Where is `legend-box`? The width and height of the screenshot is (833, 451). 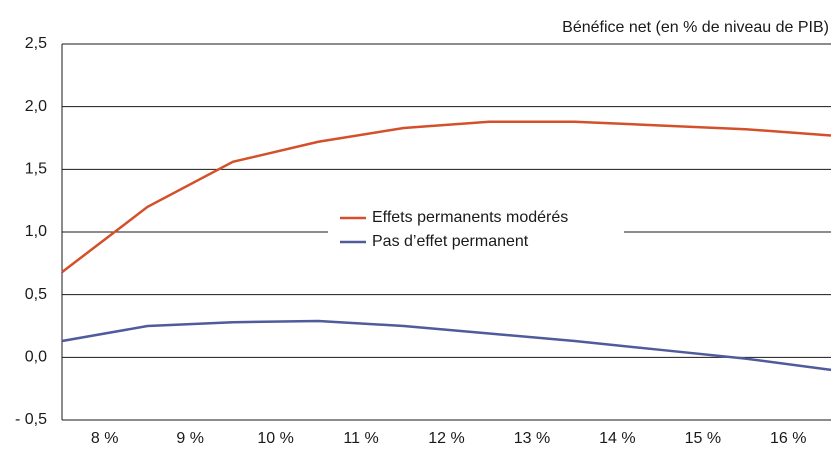
legend-box is located at coordinates (476, 234).